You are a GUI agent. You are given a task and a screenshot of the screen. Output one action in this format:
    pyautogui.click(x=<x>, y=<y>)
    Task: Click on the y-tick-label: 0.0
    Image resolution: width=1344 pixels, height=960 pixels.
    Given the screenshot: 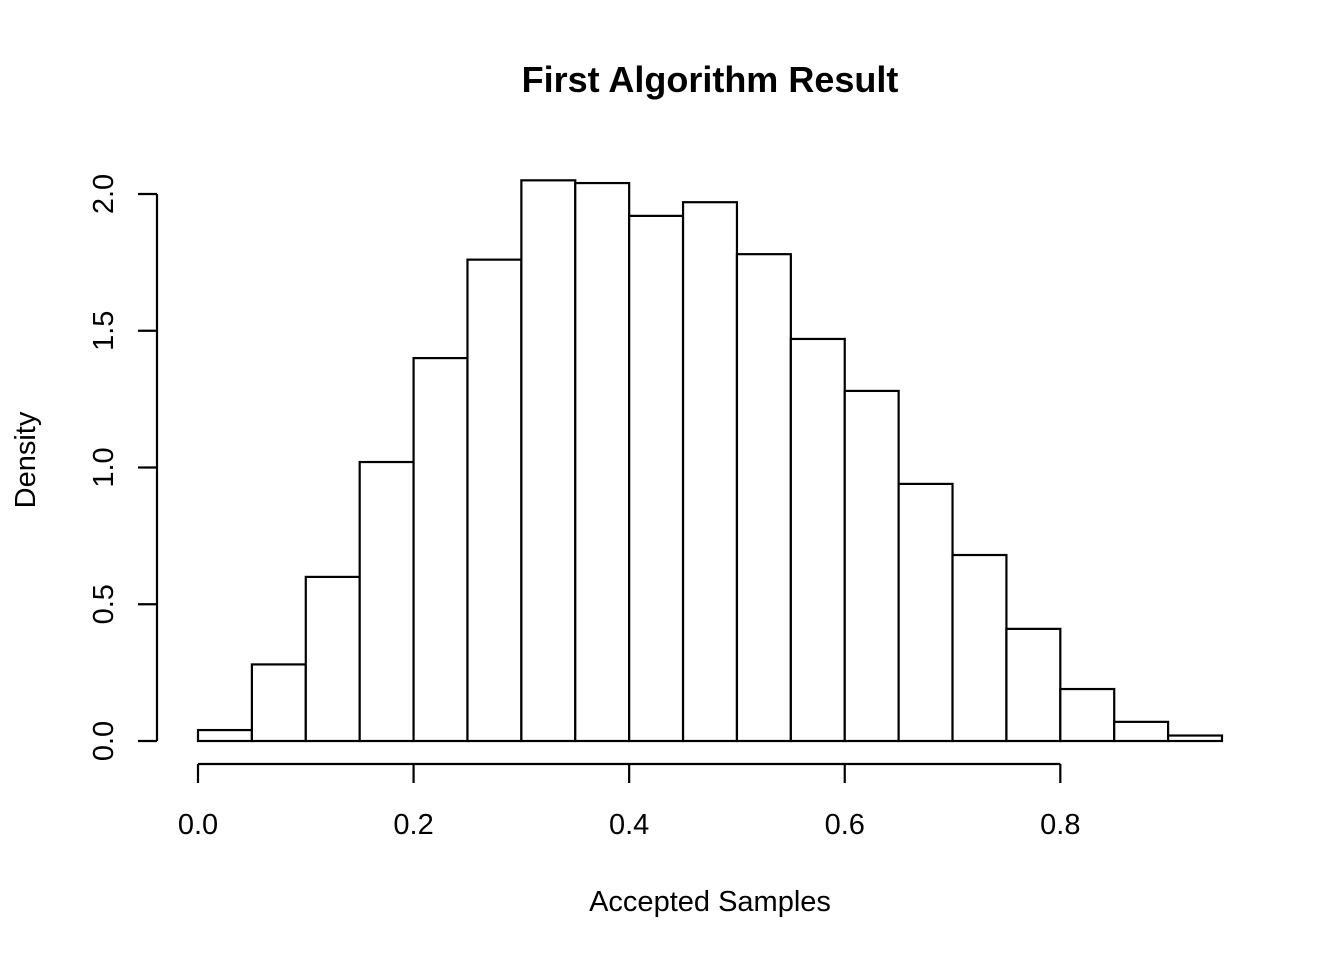 What is the action you would take?
    pyautogui.click(x=104, y=741)
    